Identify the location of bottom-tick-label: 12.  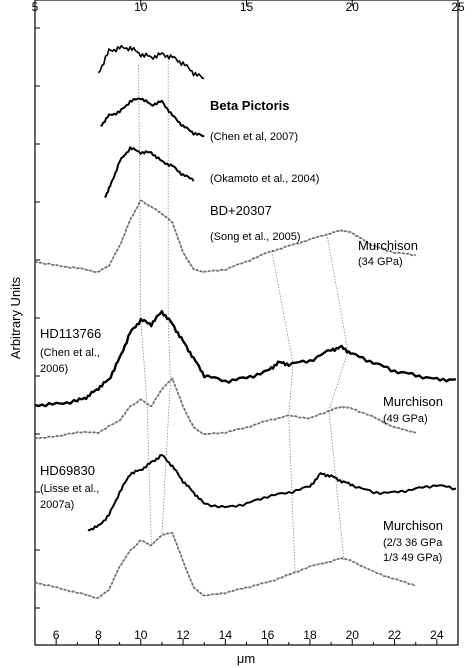
(183, 635).